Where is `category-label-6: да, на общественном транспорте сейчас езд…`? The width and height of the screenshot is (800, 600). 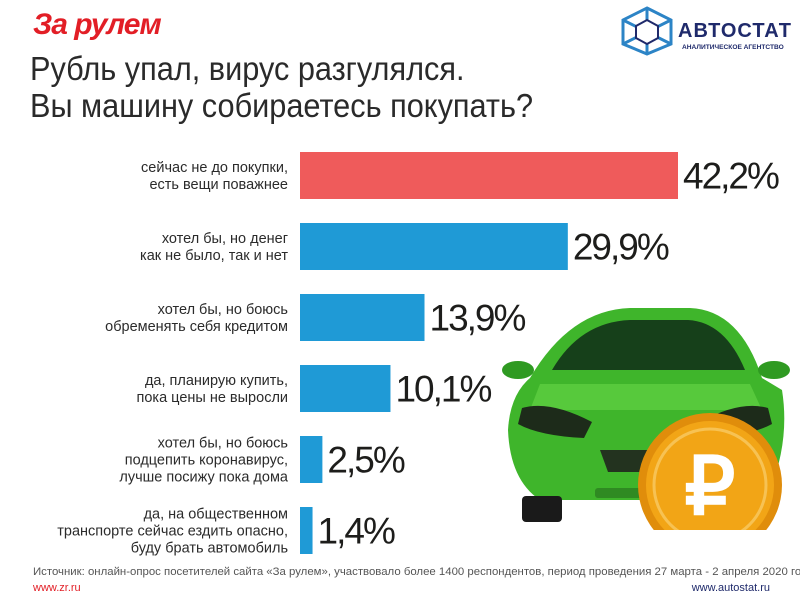
category-label-6: да, на общественном транспорте сейчас езд… is located at coordinates (172, 532).